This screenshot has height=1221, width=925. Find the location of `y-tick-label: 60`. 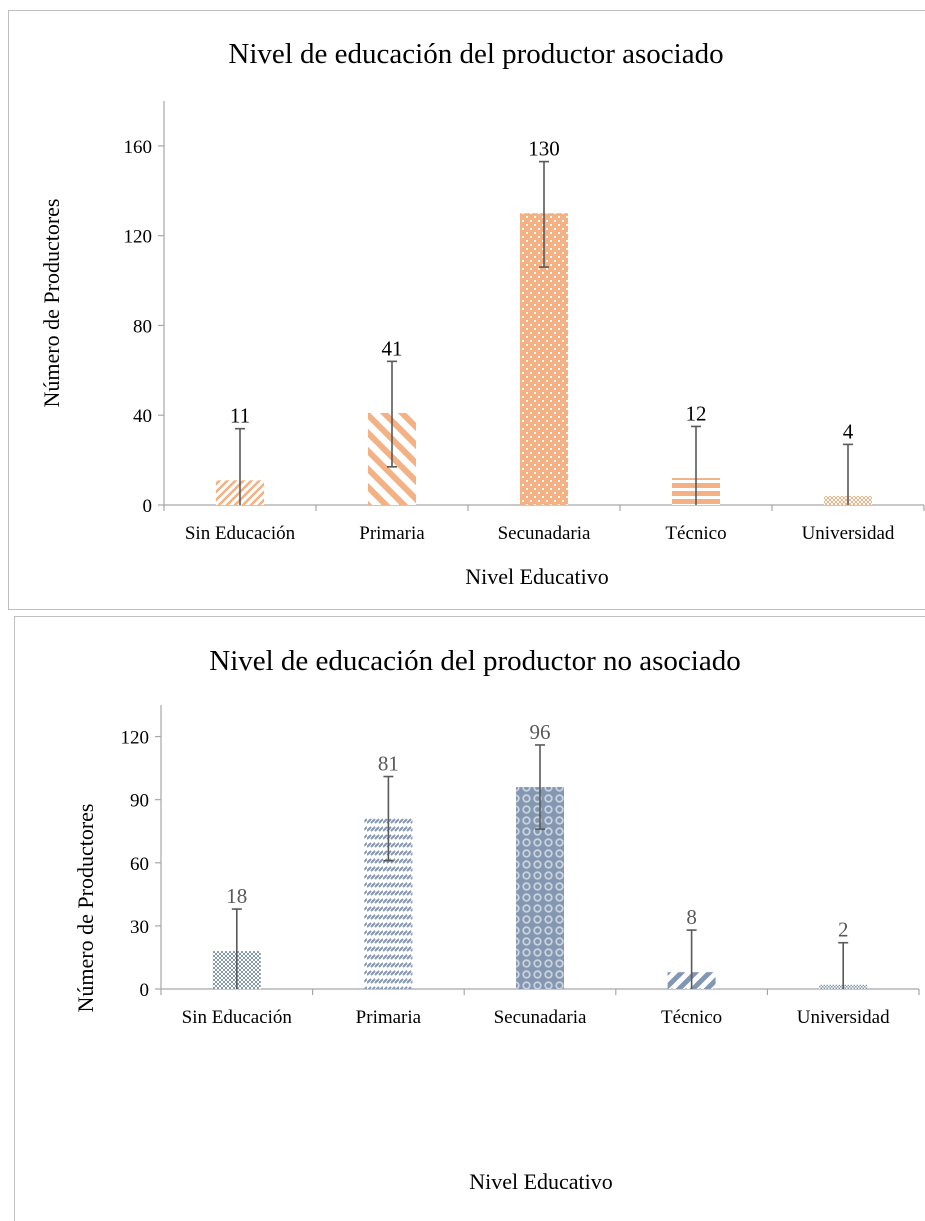

y-tick-label: 60 is located at coordinates (139, 864).